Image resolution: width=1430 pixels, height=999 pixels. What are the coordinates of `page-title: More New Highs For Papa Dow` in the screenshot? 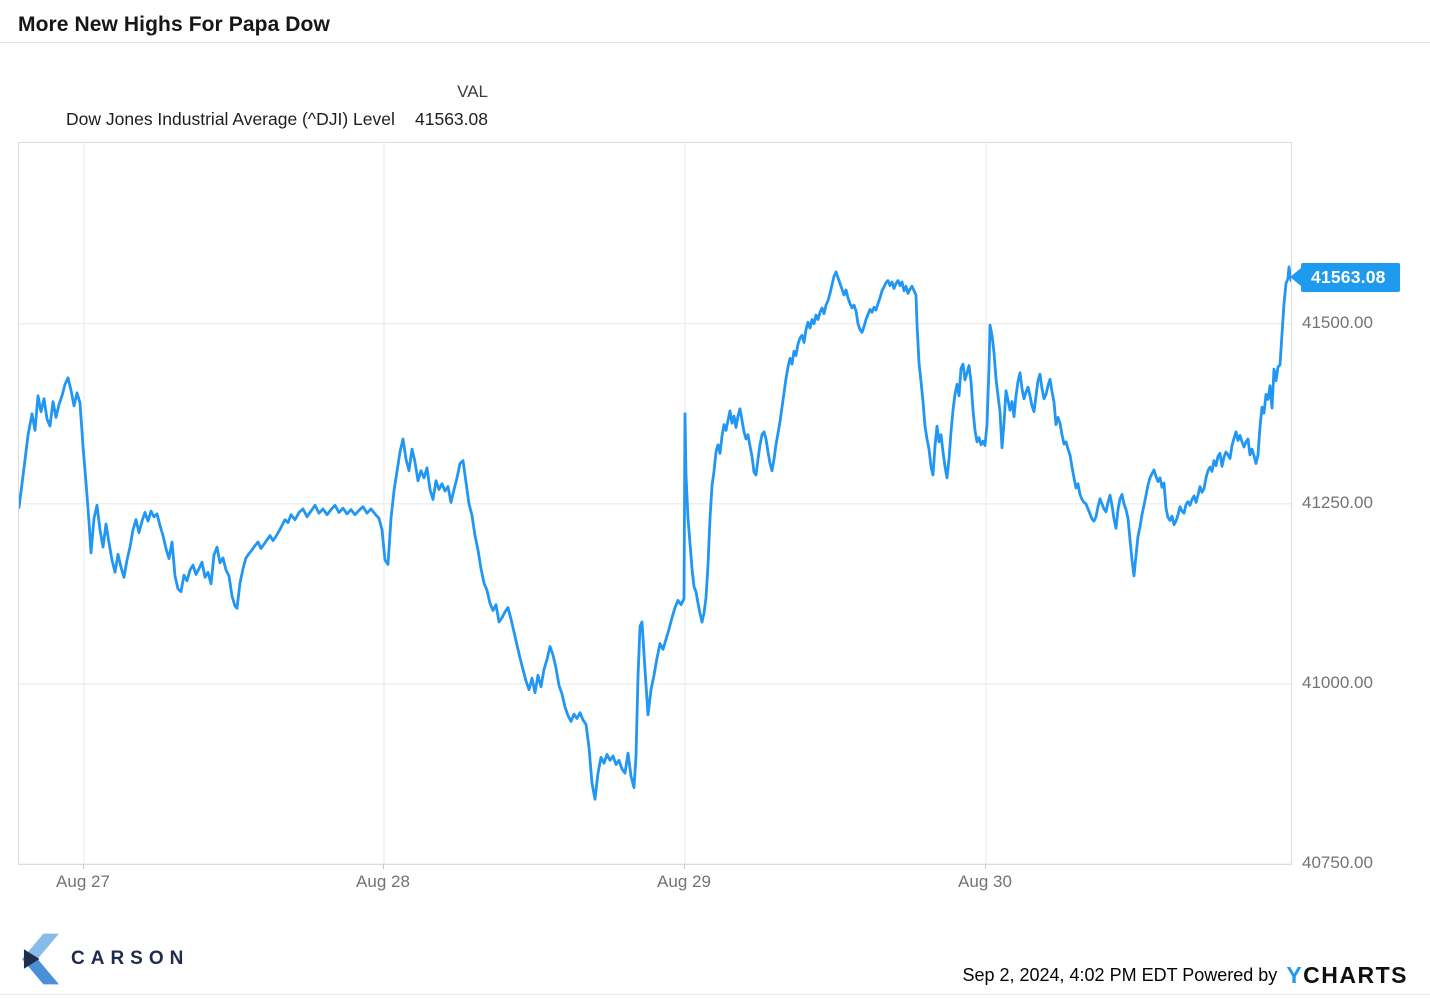 It's located at (174, 24).